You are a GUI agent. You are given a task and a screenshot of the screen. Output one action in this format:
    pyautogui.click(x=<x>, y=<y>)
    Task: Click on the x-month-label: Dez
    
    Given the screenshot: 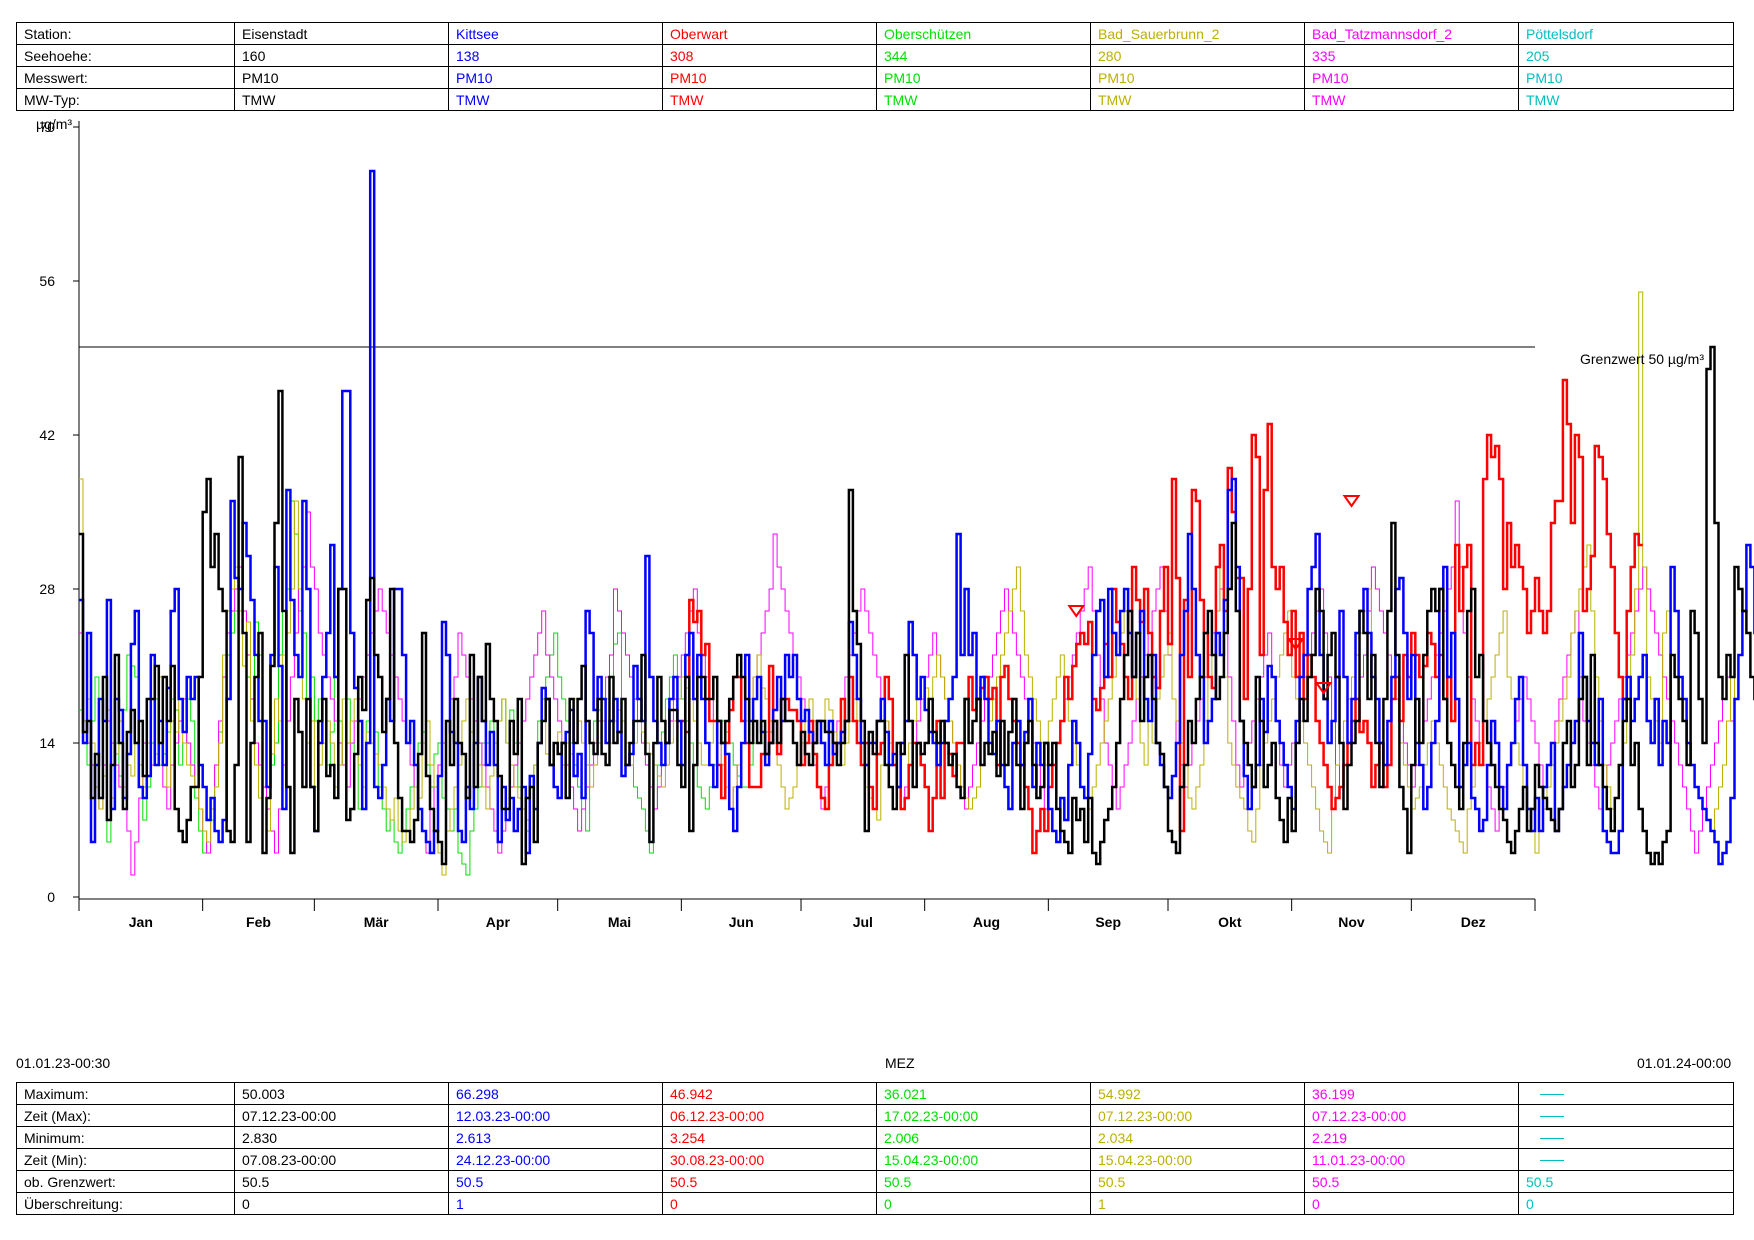 What is the action you would take?
    pyautogui.click(x=1473, y=922)
    